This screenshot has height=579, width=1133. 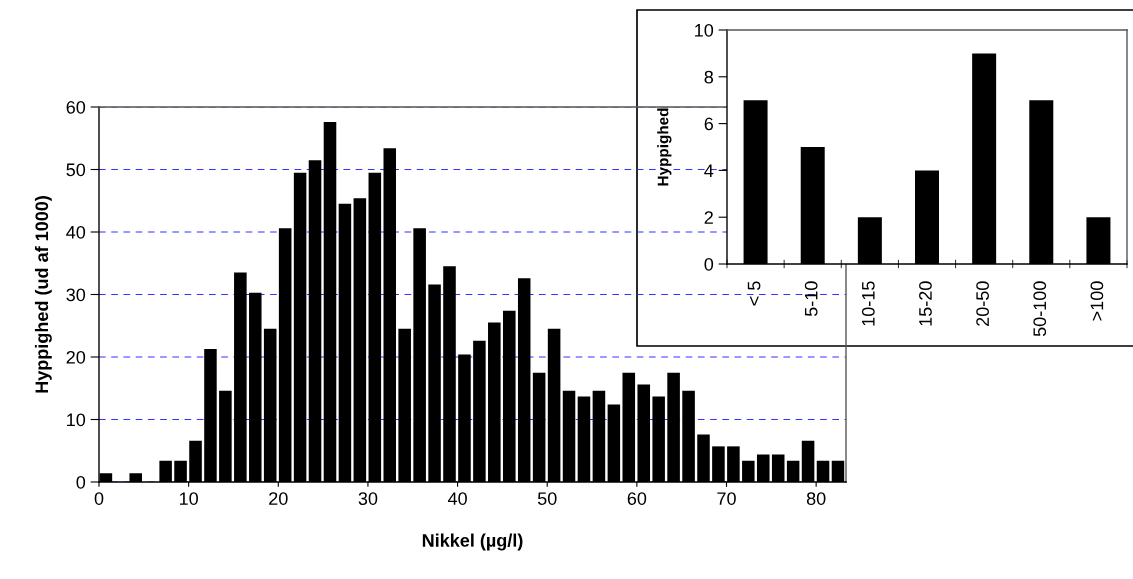 What do you see at coordinates (664, 147) in the screenshot?
I see `y-axis-title: Hyppighed` at bounding box center [664, 147].